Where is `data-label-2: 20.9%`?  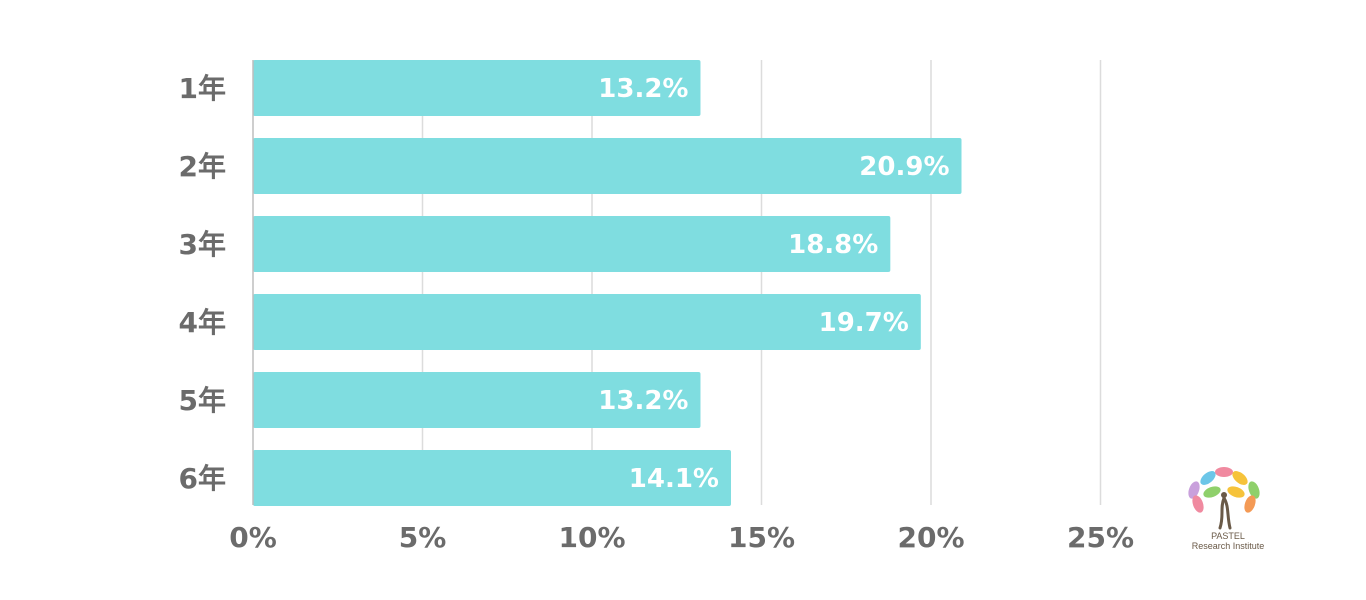
data-label-2: 20.9% is located at coordinates (904, 167).